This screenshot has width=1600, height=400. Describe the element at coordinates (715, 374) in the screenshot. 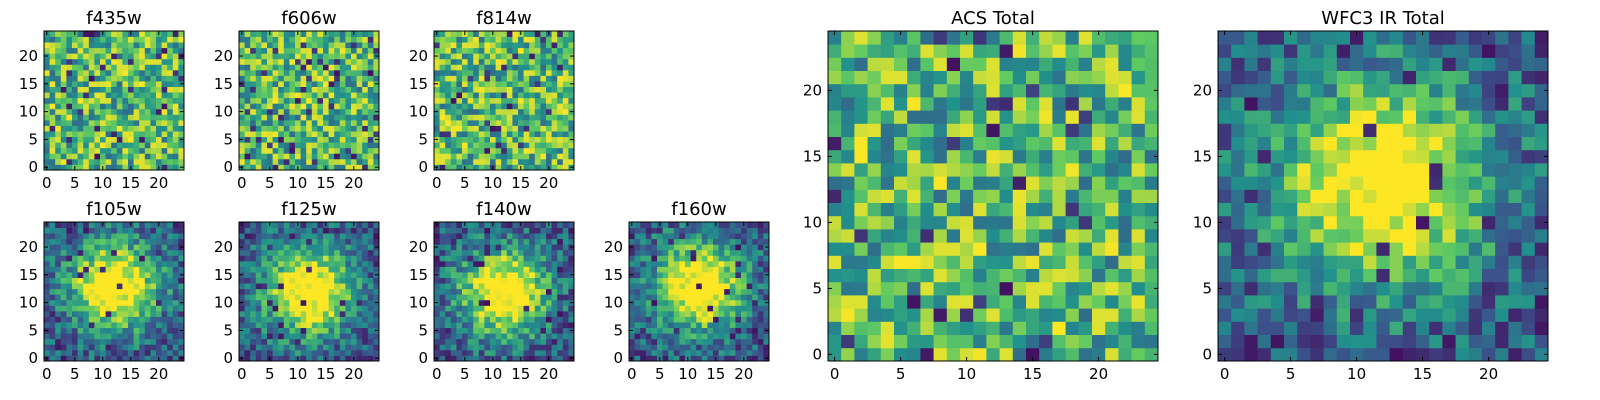

I see `x-tick-label: 15` at that location.